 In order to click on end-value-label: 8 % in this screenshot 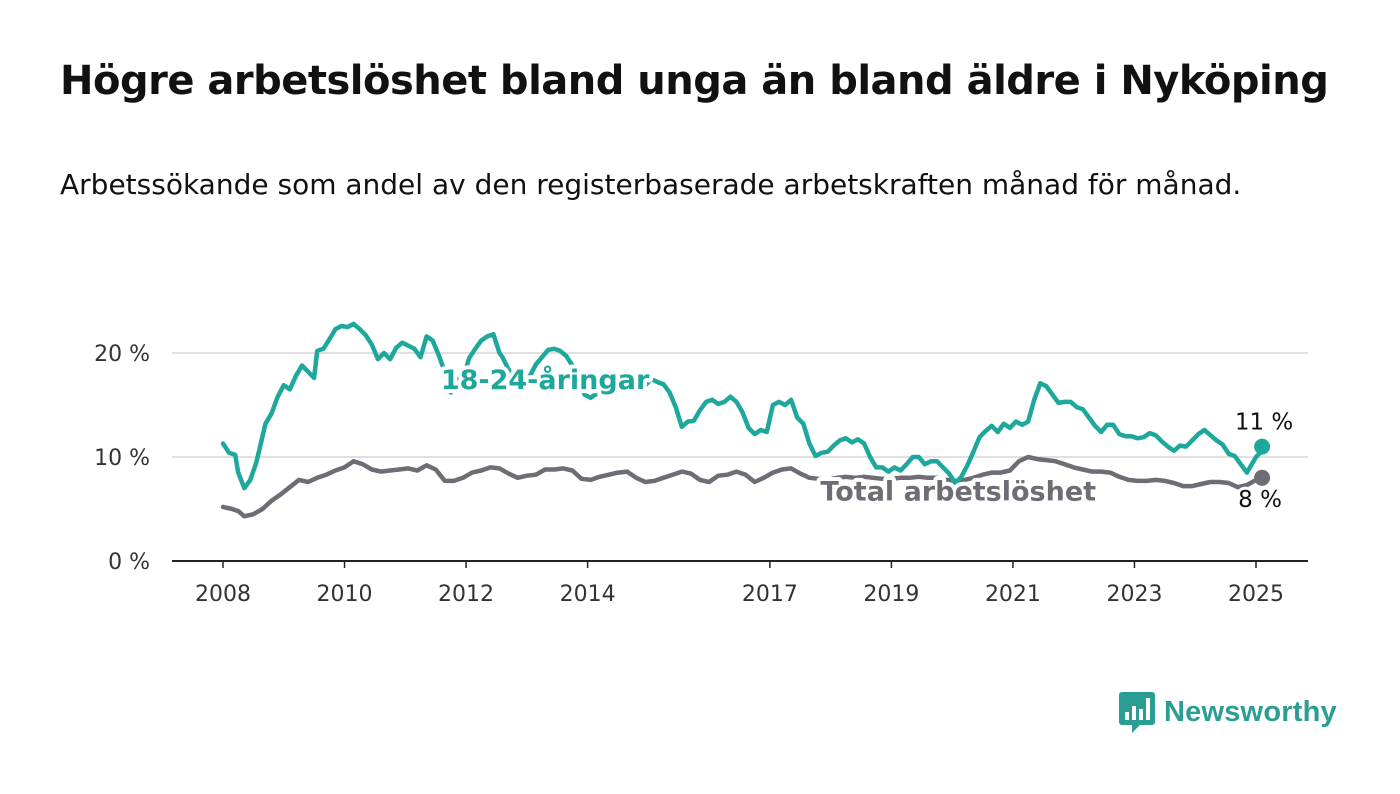, I will do `click(1260, 500)`.